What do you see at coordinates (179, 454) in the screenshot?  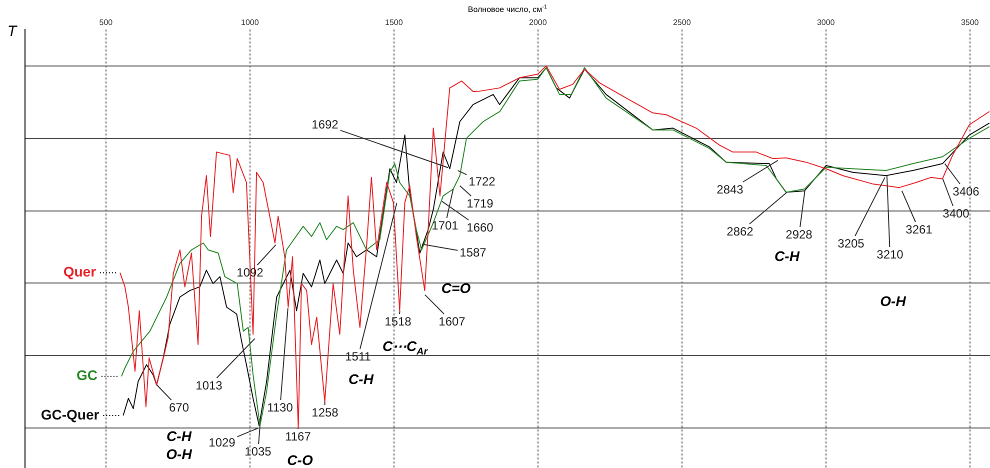 I see `text: O-H` at bounding box center [179, 454].